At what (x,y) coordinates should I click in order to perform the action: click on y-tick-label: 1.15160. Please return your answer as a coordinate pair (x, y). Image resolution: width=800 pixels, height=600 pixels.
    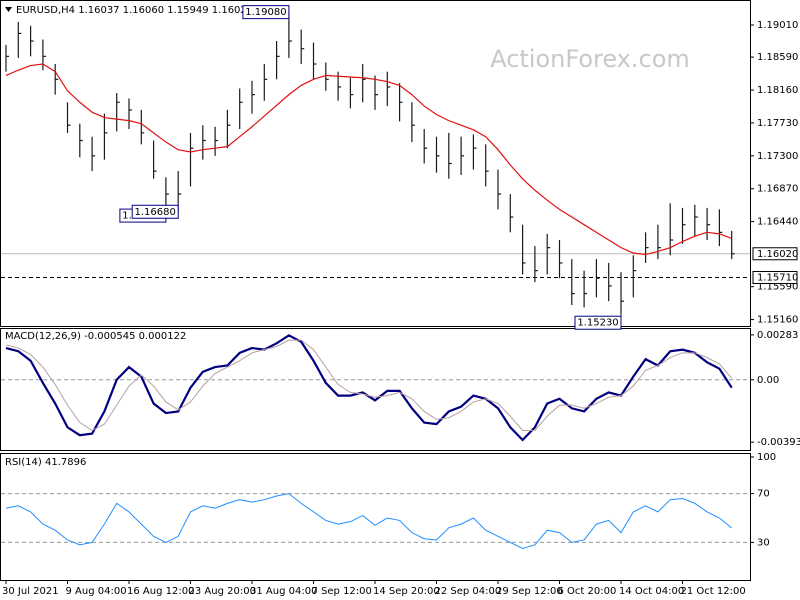
    Looking at the image, I should click on (777, 320).